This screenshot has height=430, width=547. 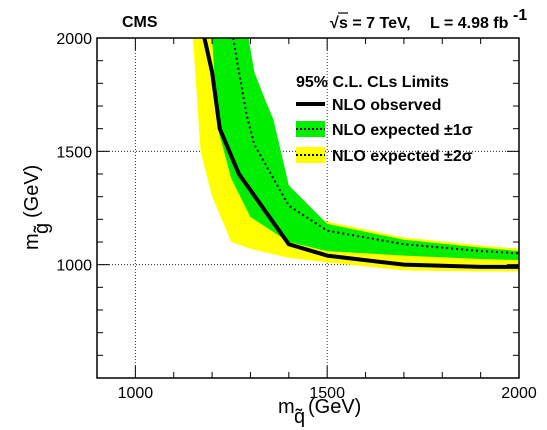 What do you see at coordinates (334, 23) in the screenshot?
I see `sqrt-symbol: √` at bounding box center [334, 23].